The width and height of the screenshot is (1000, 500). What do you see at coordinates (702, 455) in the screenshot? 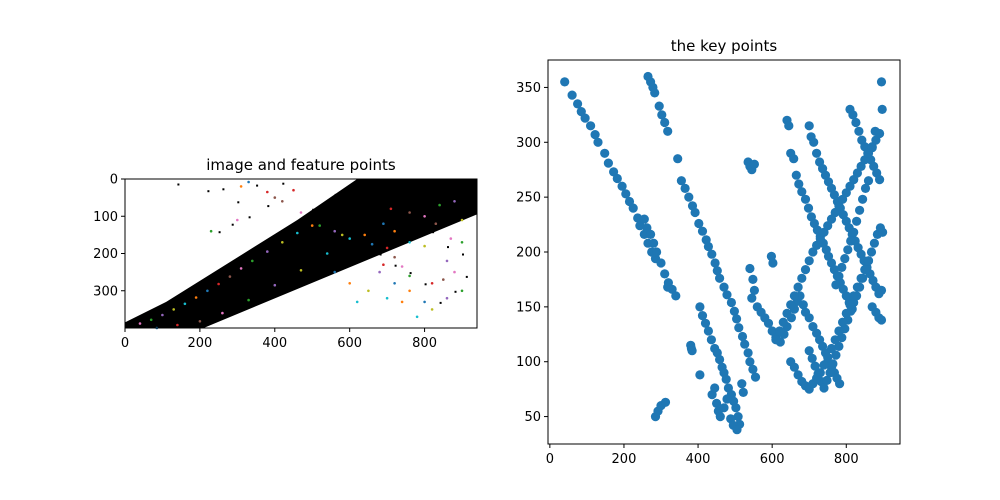
I see `scatter-x-ticks: 0 200 400 600 800` at bounding box center [702, 455].